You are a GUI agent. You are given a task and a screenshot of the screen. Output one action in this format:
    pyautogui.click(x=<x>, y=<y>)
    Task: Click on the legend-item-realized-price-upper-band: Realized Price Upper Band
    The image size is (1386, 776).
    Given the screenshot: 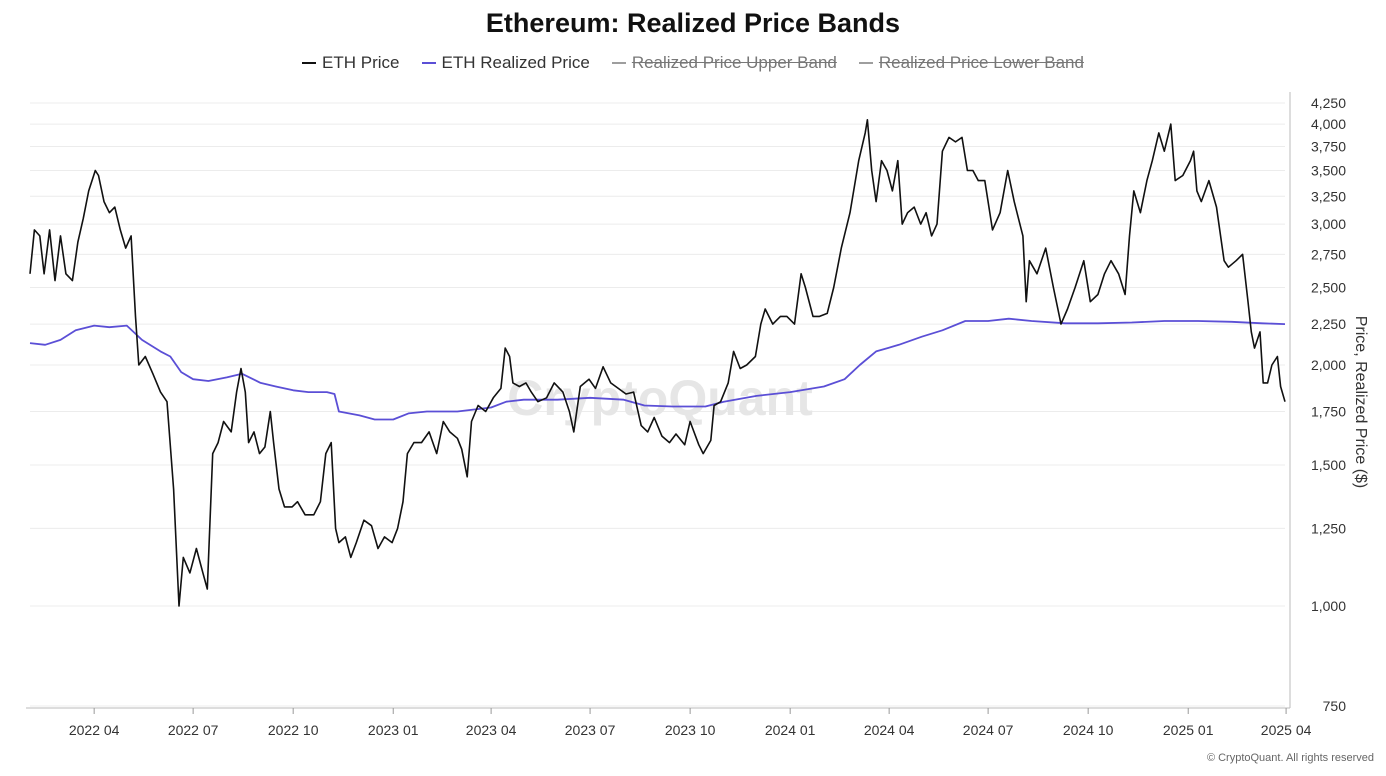 What is the action you would take?
    pyautogui.click(x=724, y=63)
    